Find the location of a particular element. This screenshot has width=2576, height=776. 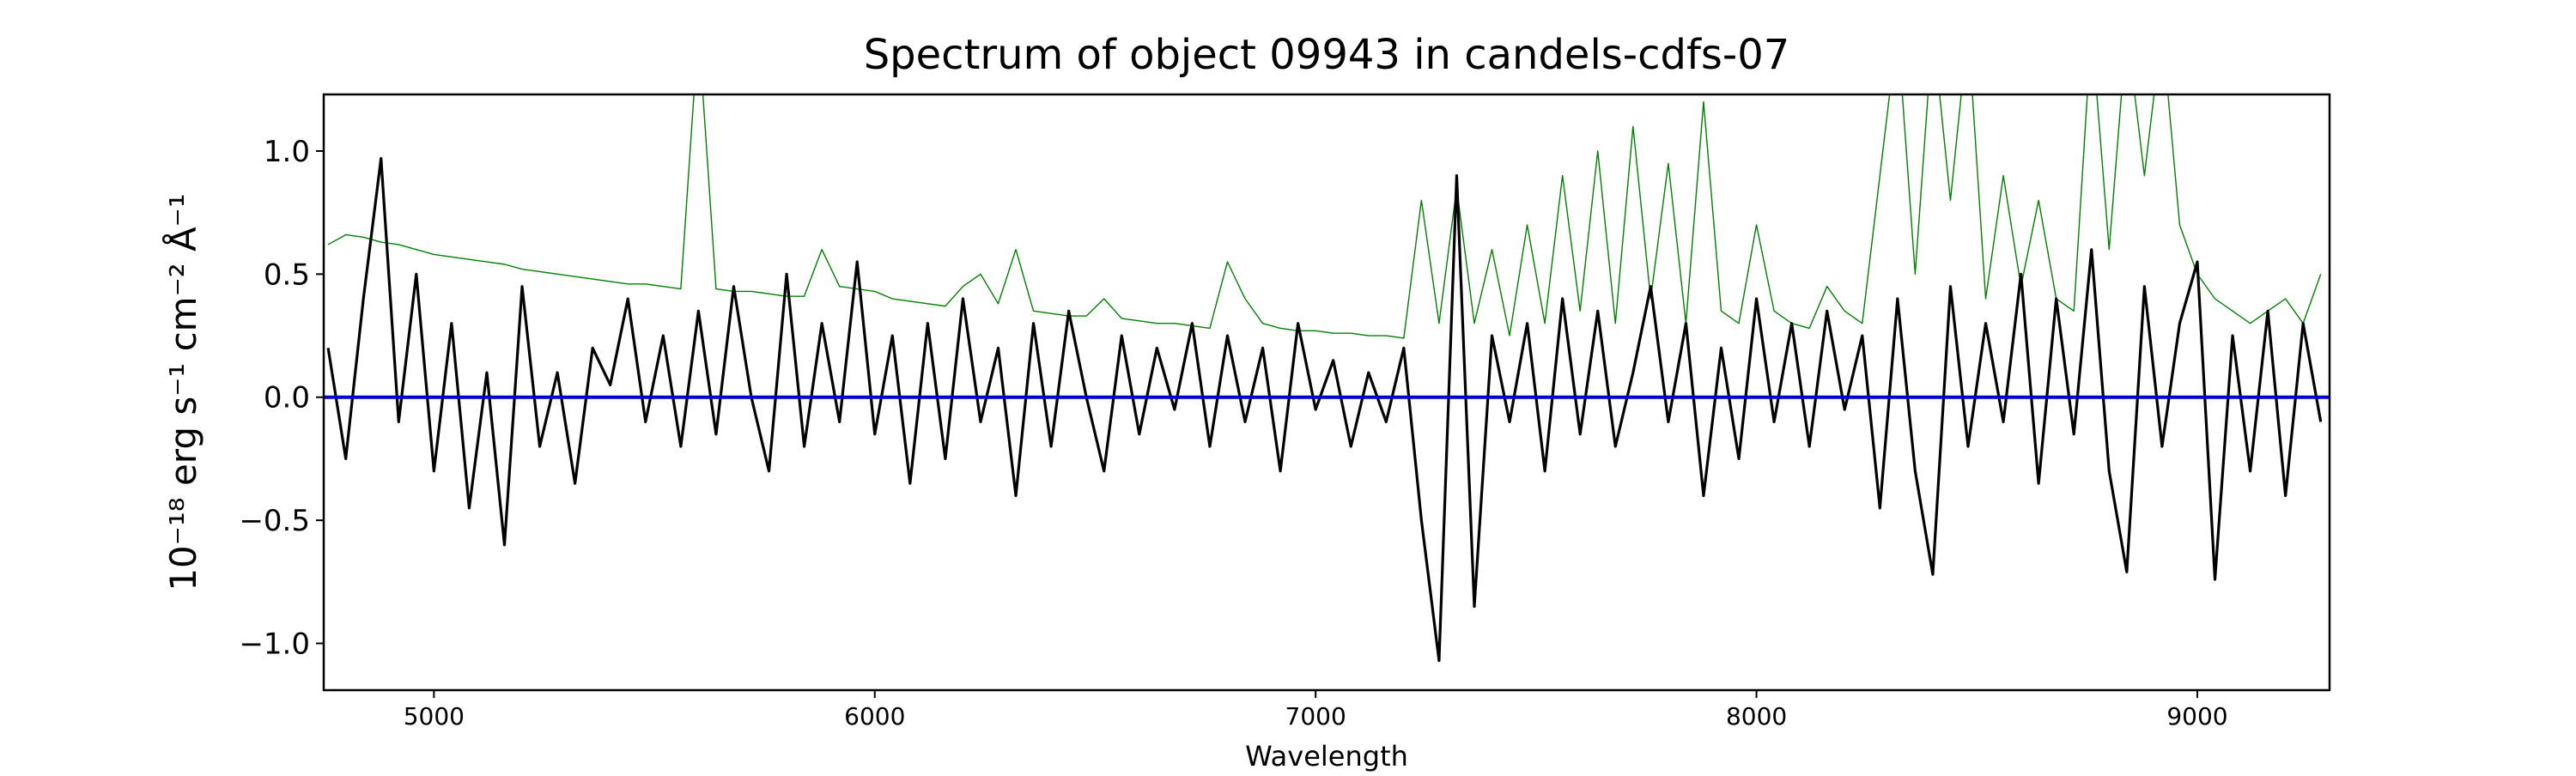

x-axis-label: Wavelength is located at coordinates (1327, 756).